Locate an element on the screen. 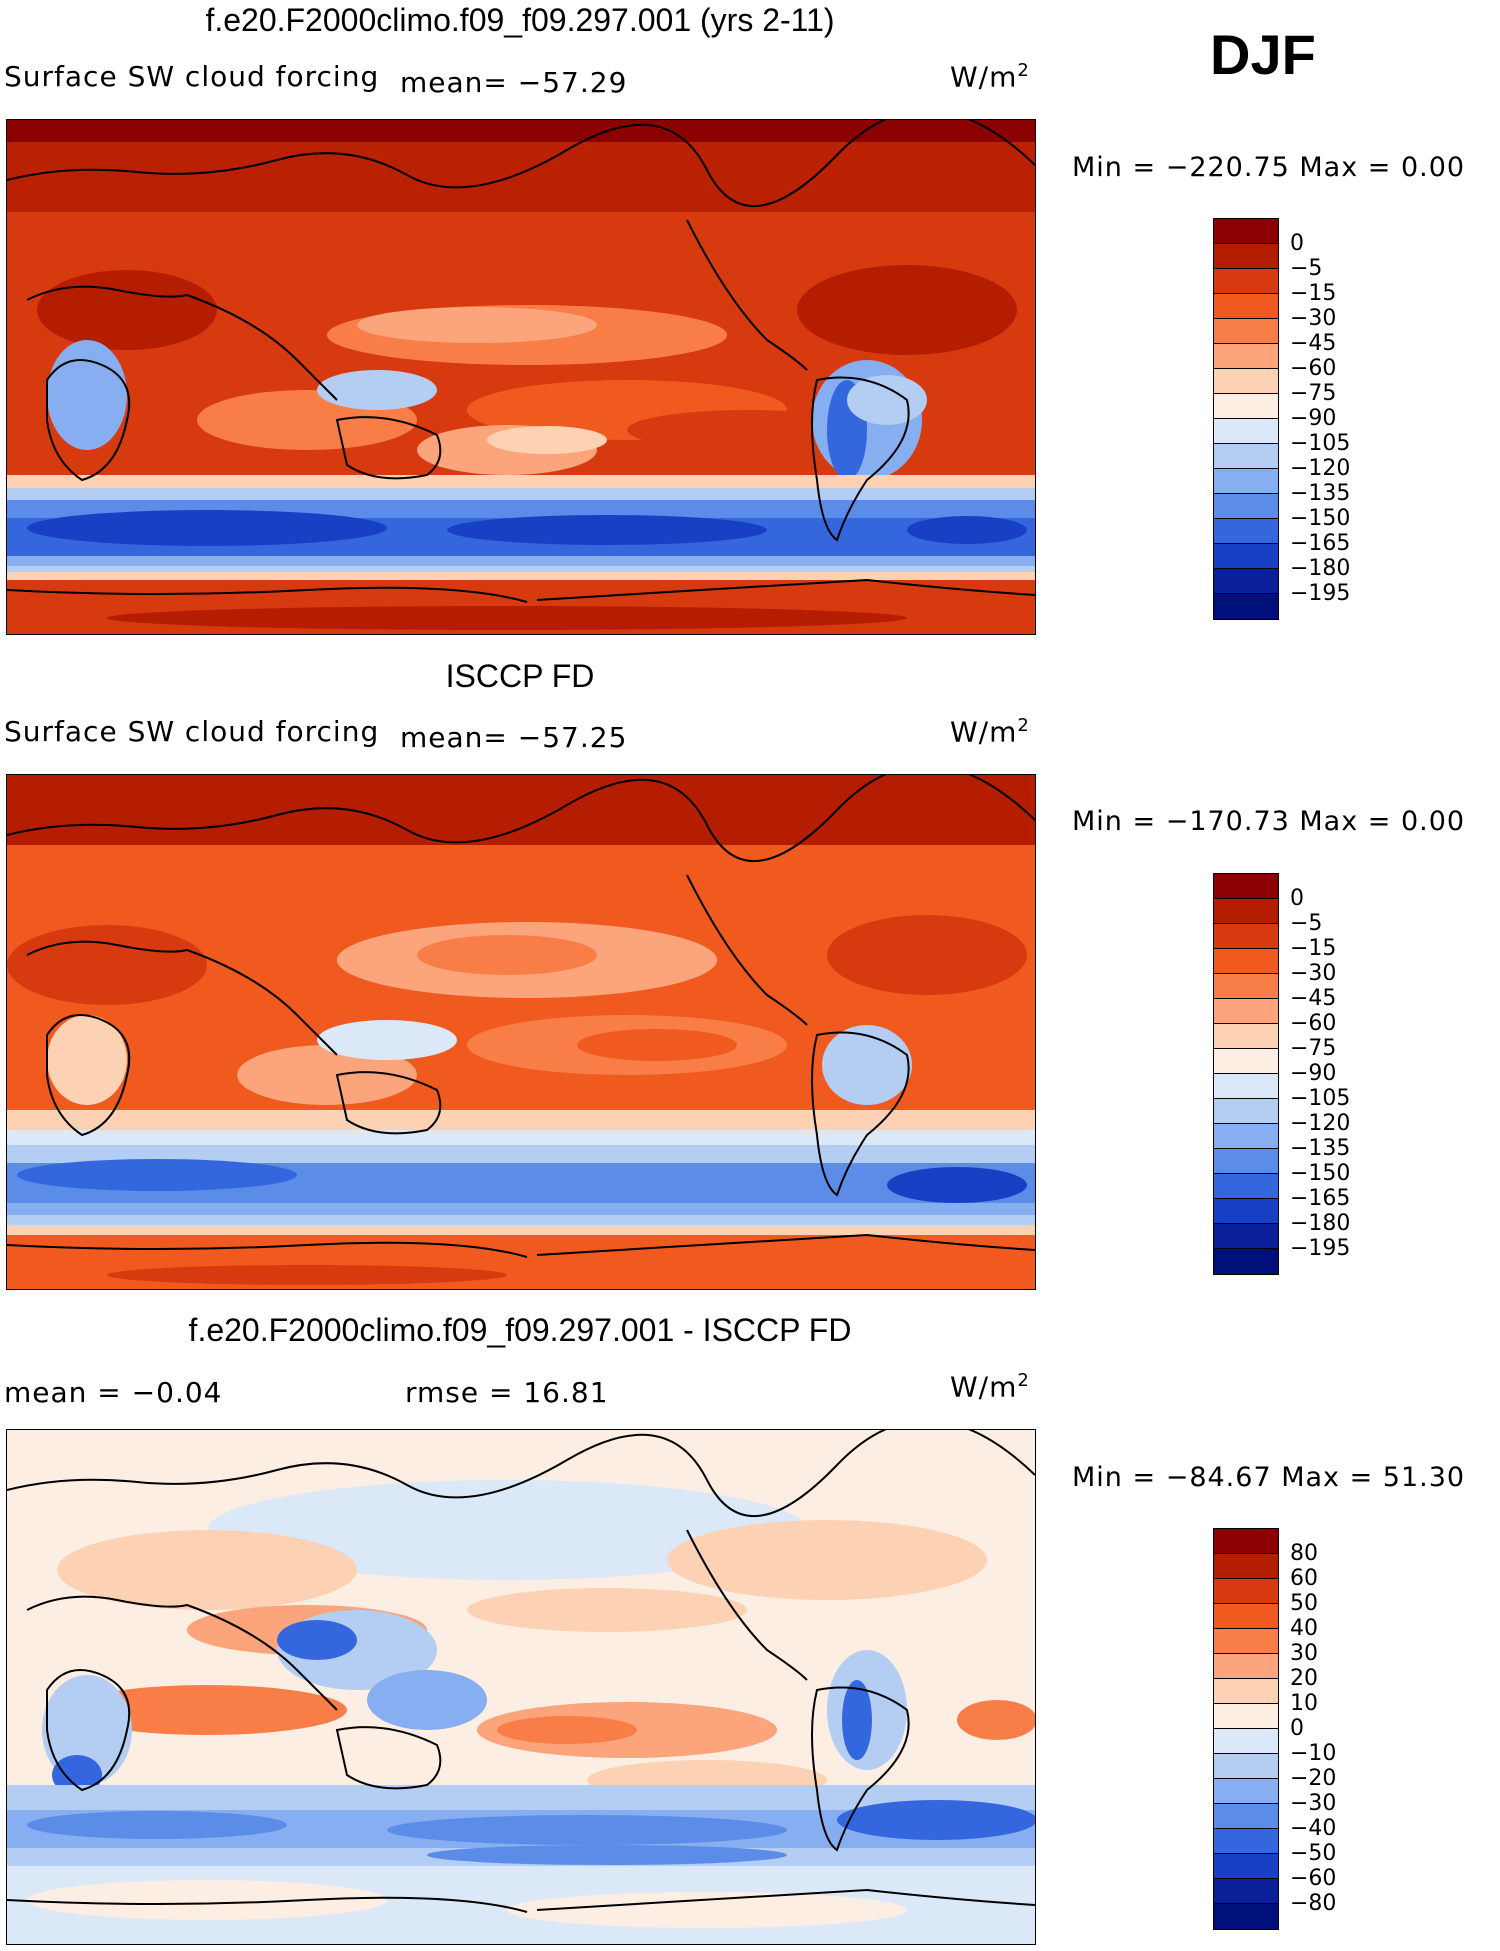  panel3-colorbar is located at coordinates (1246, 1729).